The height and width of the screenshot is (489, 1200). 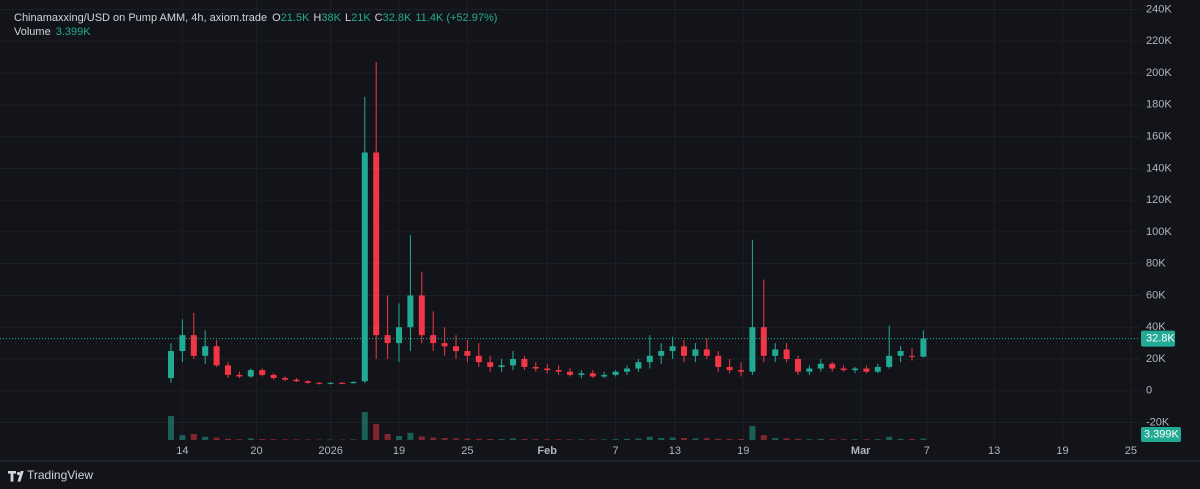 I want to click on ohlc-key: C, so click(x=379, y=18).